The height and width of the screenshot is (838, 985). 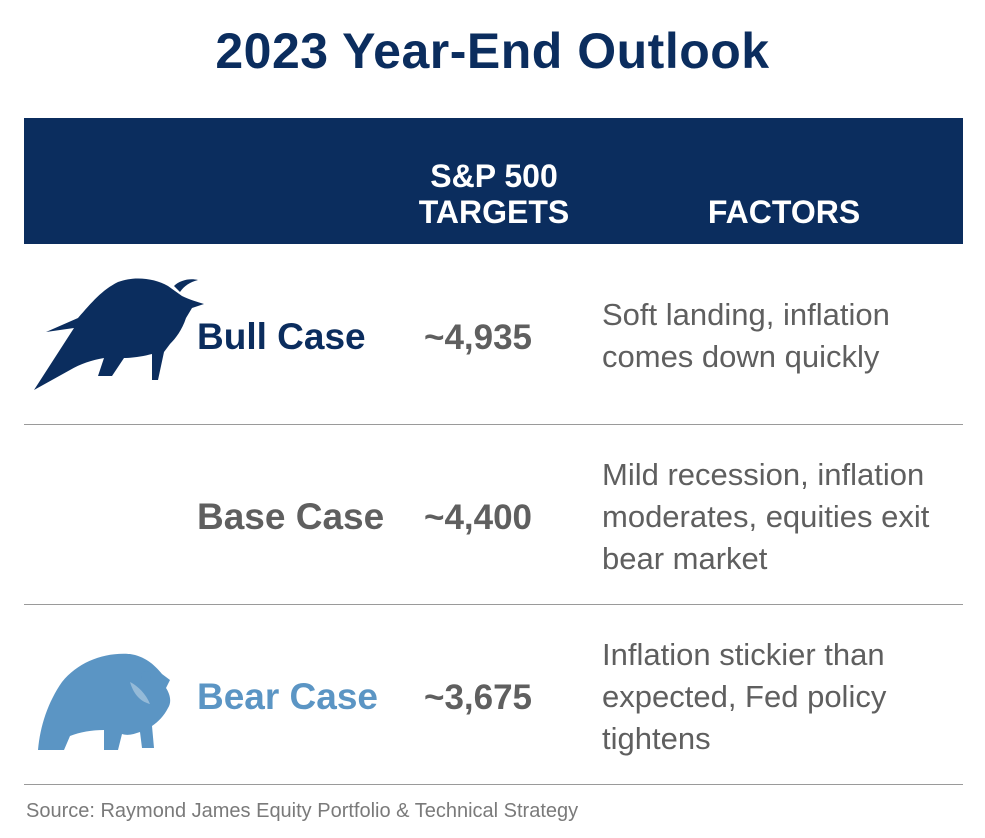 What do you see at coordinates (281, 336) in the screenshot?
I see `case-label-bull: Bull Case` at bounding box center [281, 336].